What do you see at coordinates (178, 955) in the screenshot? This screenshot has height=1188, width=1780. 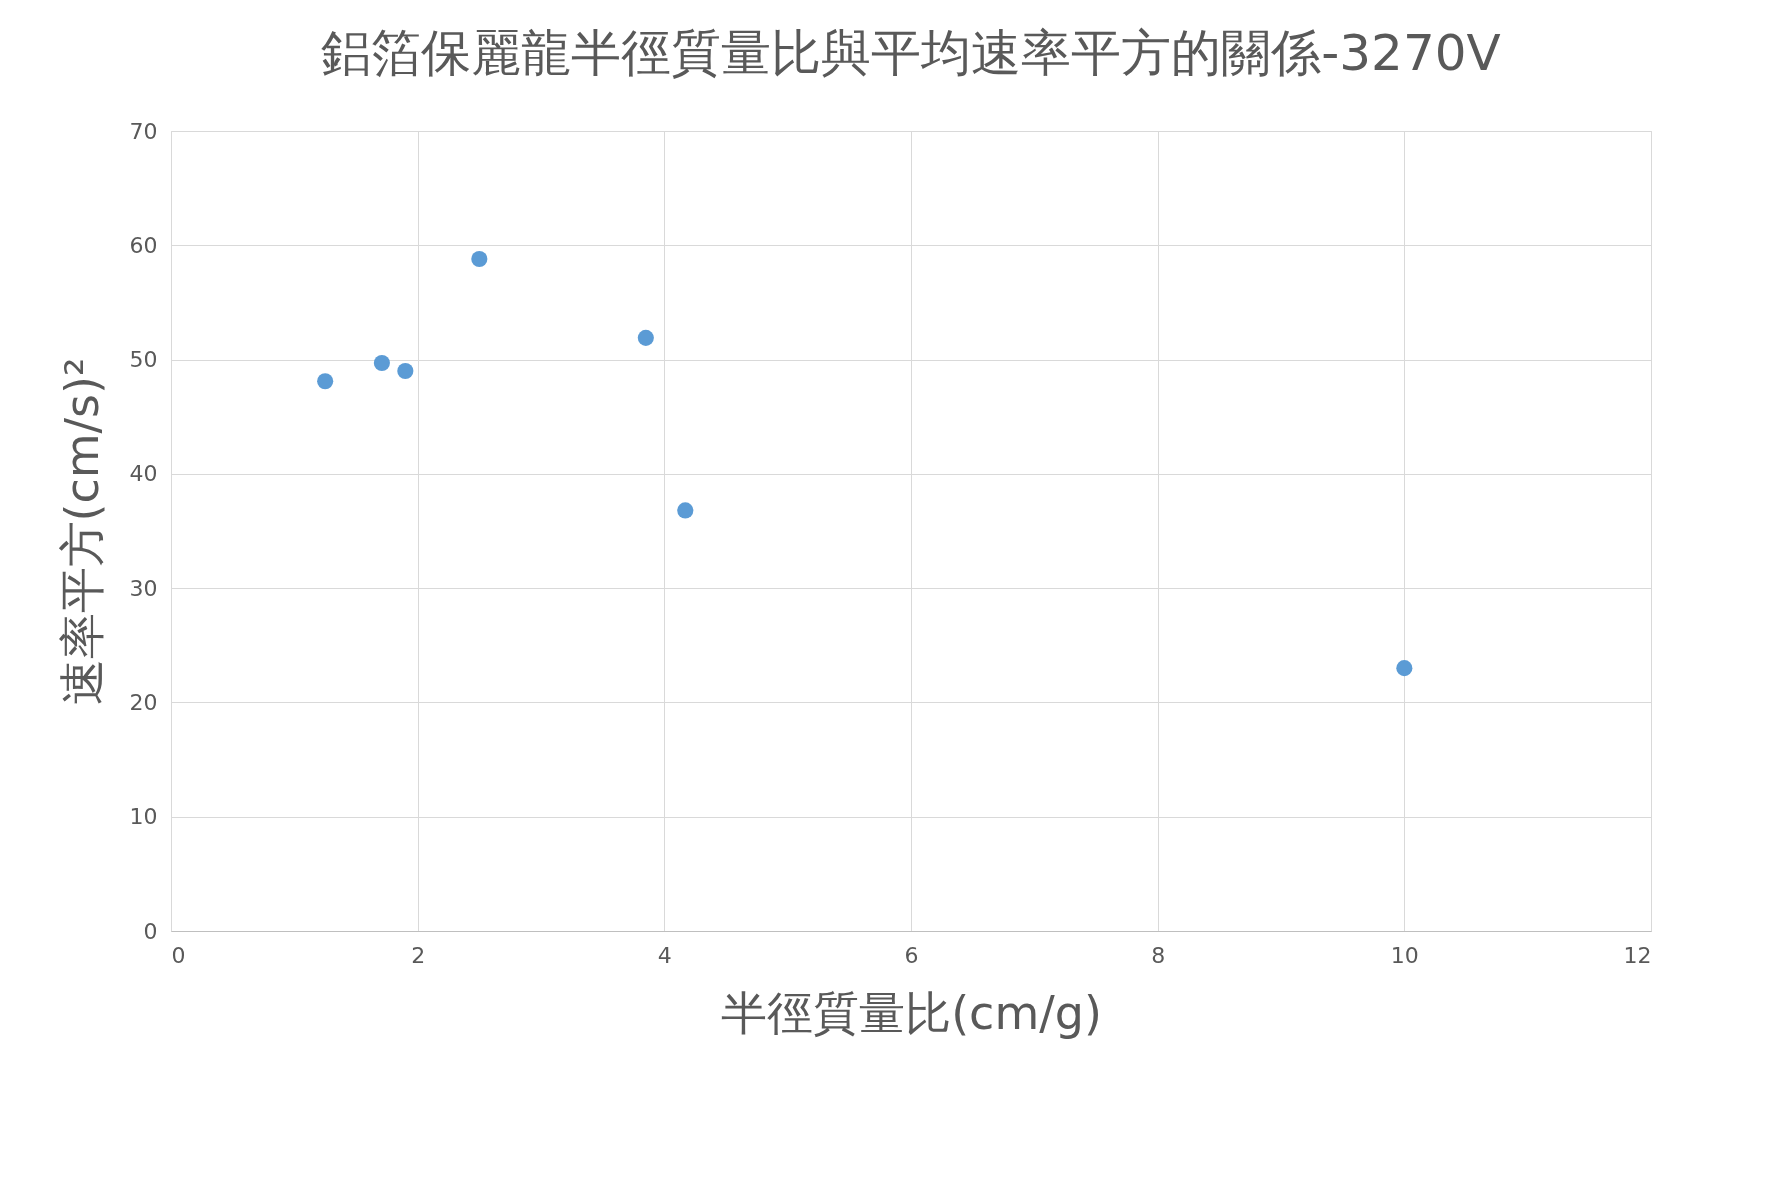 I see `x-tick-label: 0` at bounding box center [178, 955].